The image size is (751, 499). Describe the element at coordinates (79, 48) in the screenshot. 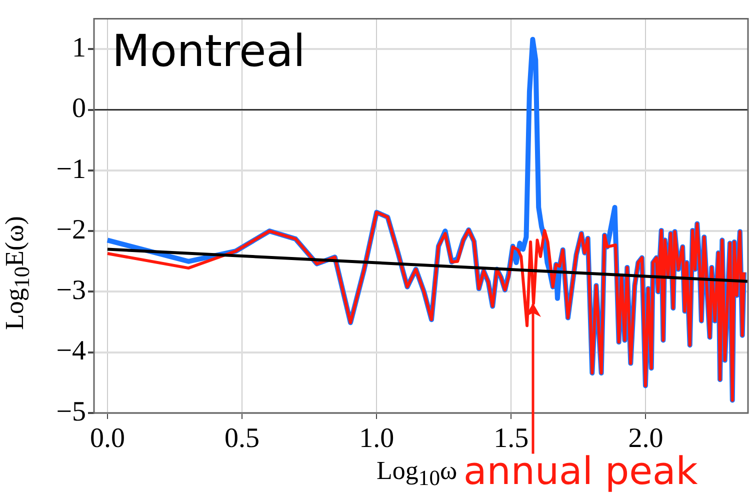

I see `y-tick-label: 1` at that location.